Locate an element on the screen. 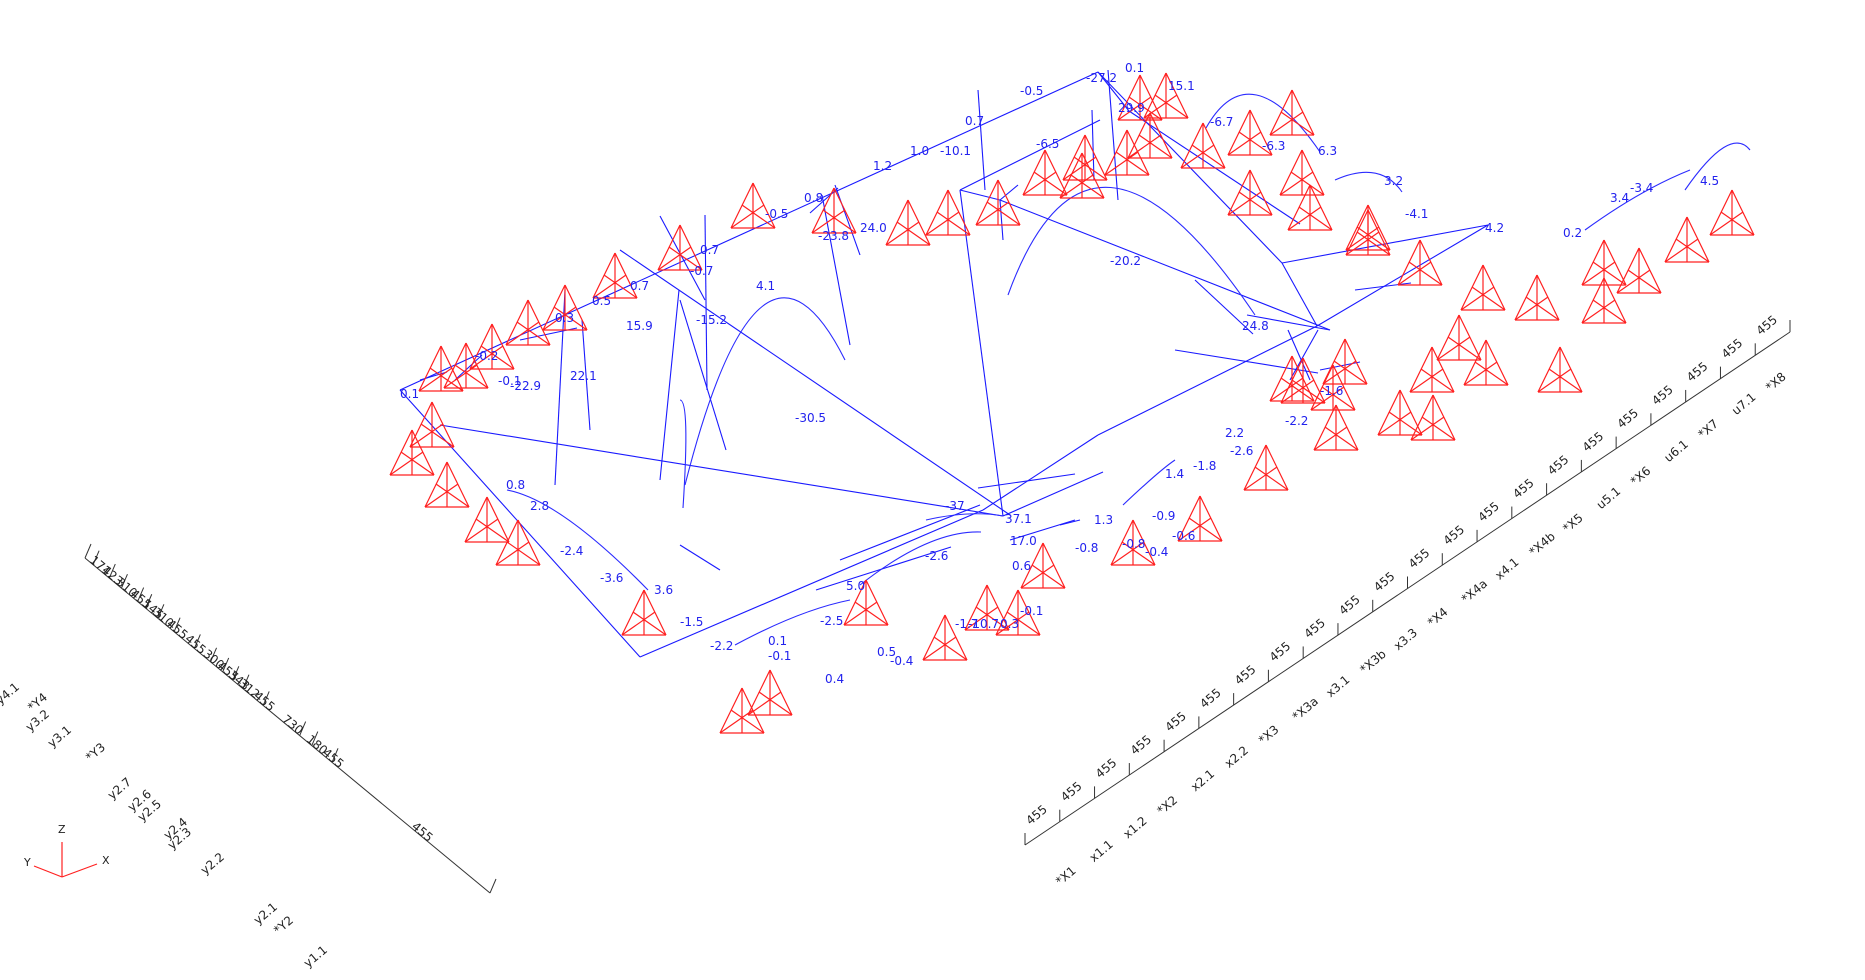  moment-value-label: 0.3 is located at coordinates (564, 318).